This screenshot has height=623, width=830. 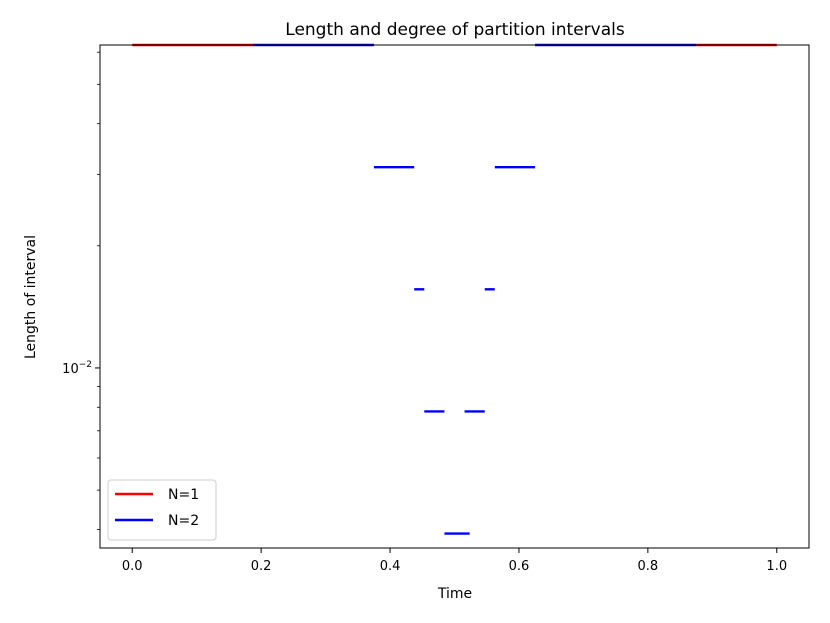 What do you see at coordinates (77, 368) in the screenshot?
I see `y-tick-label-0: 10−2` at bounding box center [77, 368].